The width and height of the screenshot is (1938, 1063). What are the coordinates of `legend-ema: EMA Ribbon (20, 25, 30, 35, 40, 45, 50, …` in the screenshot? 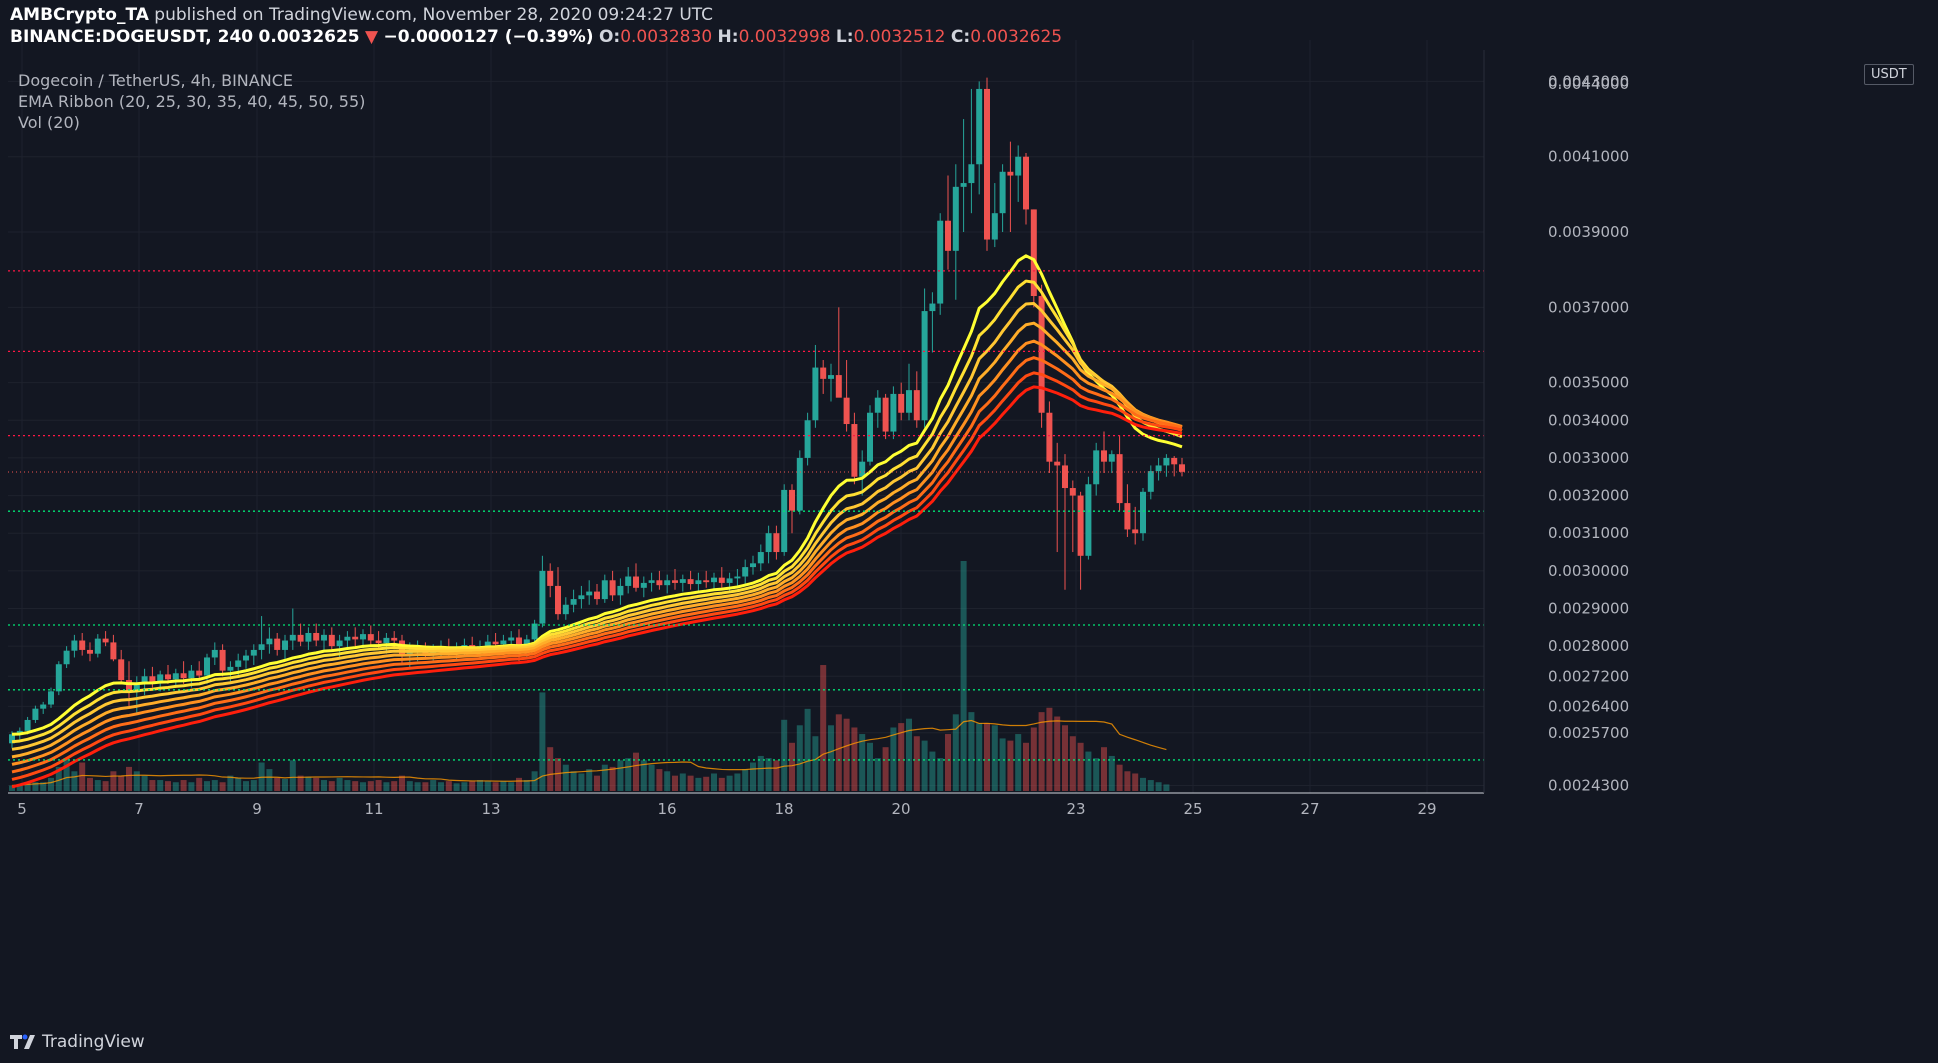 It's located at (192, 101).